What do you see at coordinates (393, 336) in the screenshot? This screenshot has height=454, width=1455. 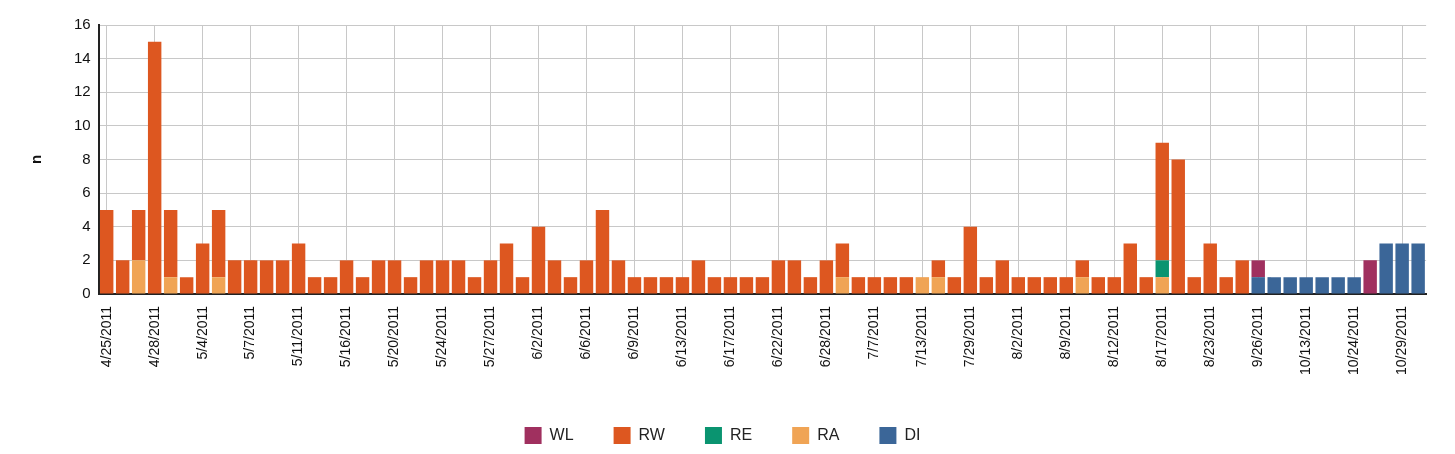 I see `x-tick-label: 5/20/2011` at bounding box center [393, 336].